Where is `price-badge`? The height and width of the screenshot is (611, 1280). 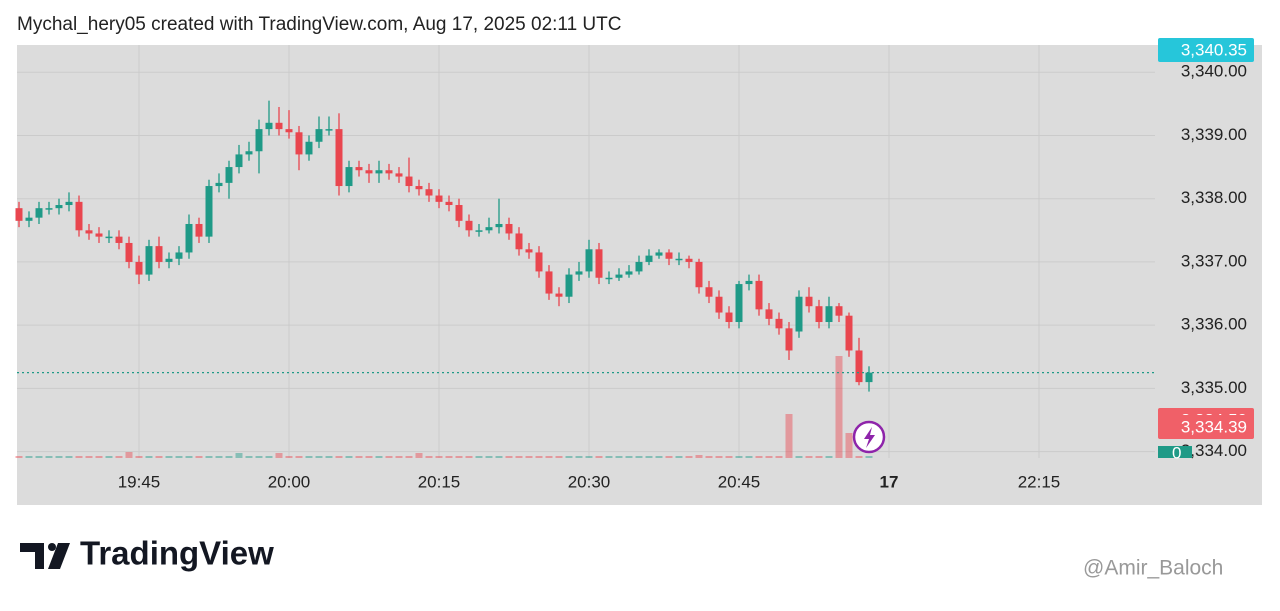 price-badge is located at coordinates (1206, 427).